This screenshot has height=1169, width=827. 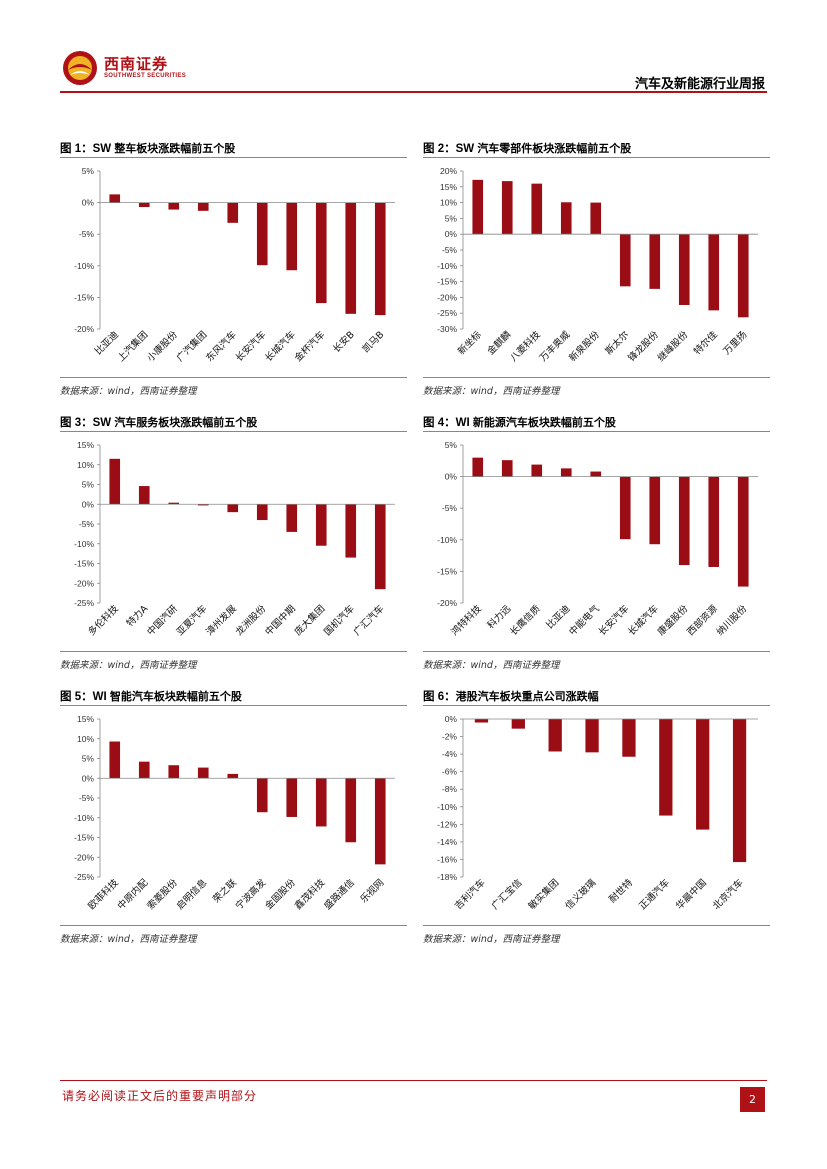 I want to click on x-category-label: 康盛股份, so click(x=673, y=620).